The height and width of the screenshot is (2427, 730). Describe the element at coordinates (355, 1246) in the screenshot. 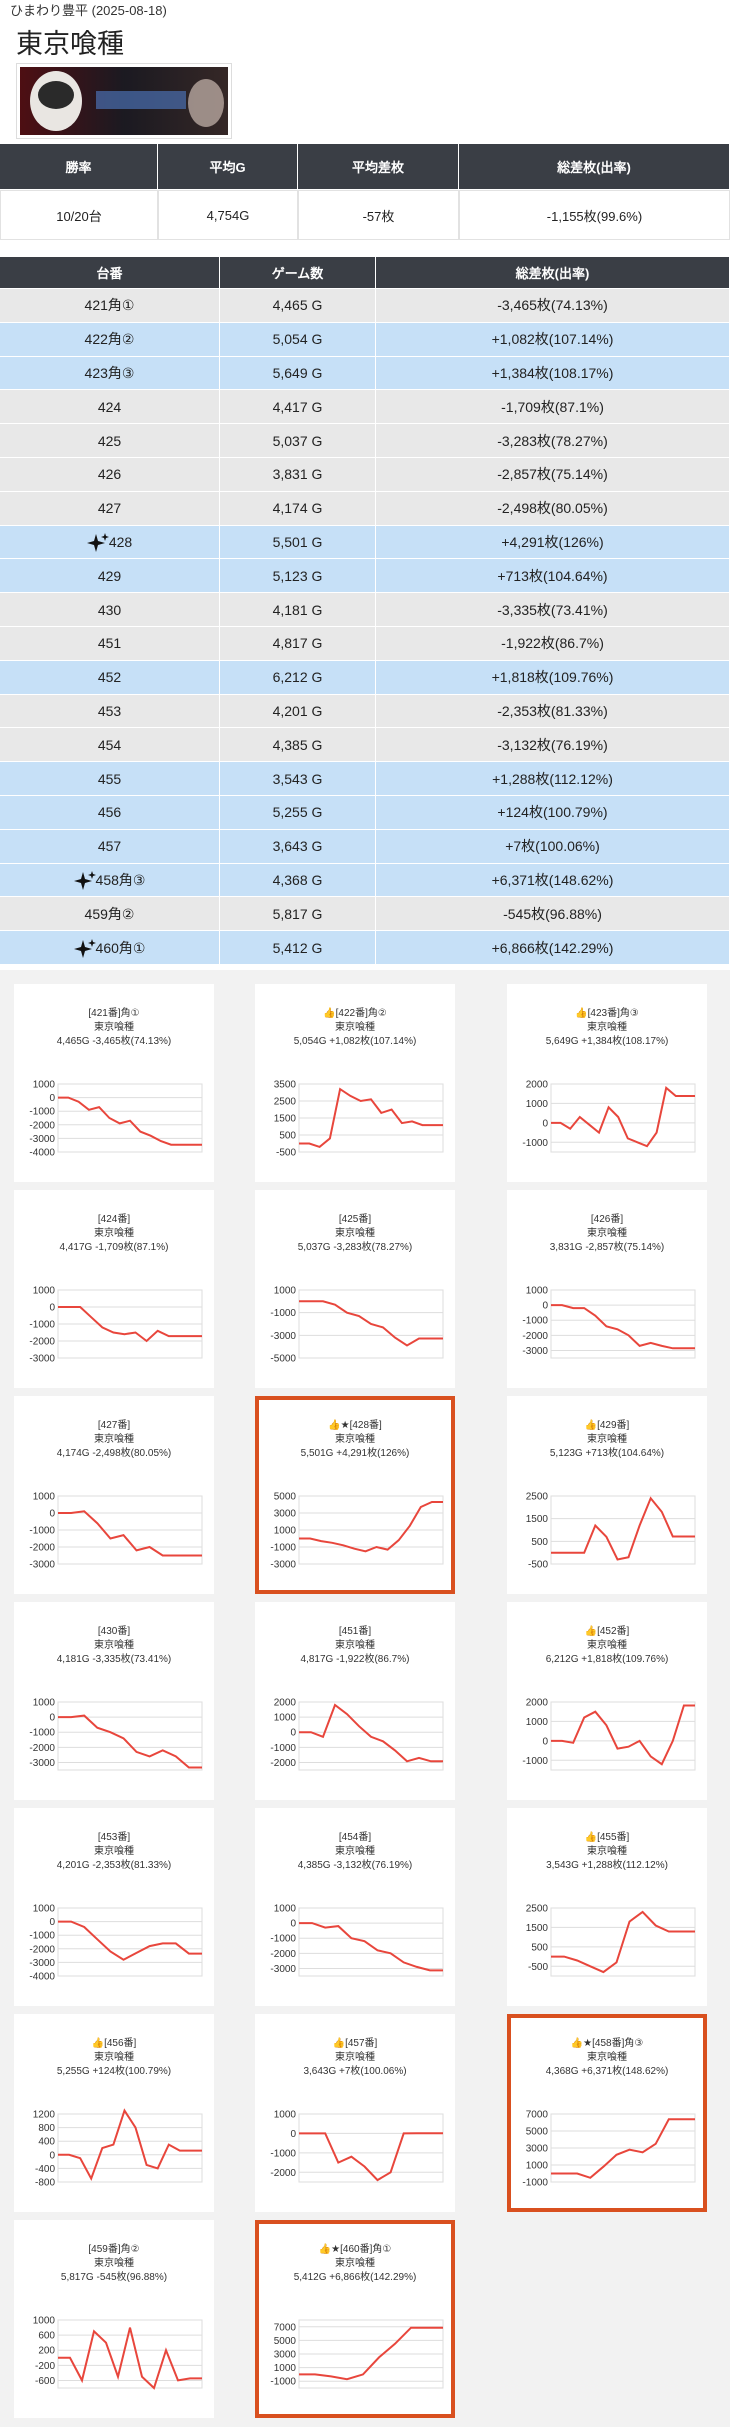

I see `graph-label: 5,037G -3,283枚(78.27%)` at that location.